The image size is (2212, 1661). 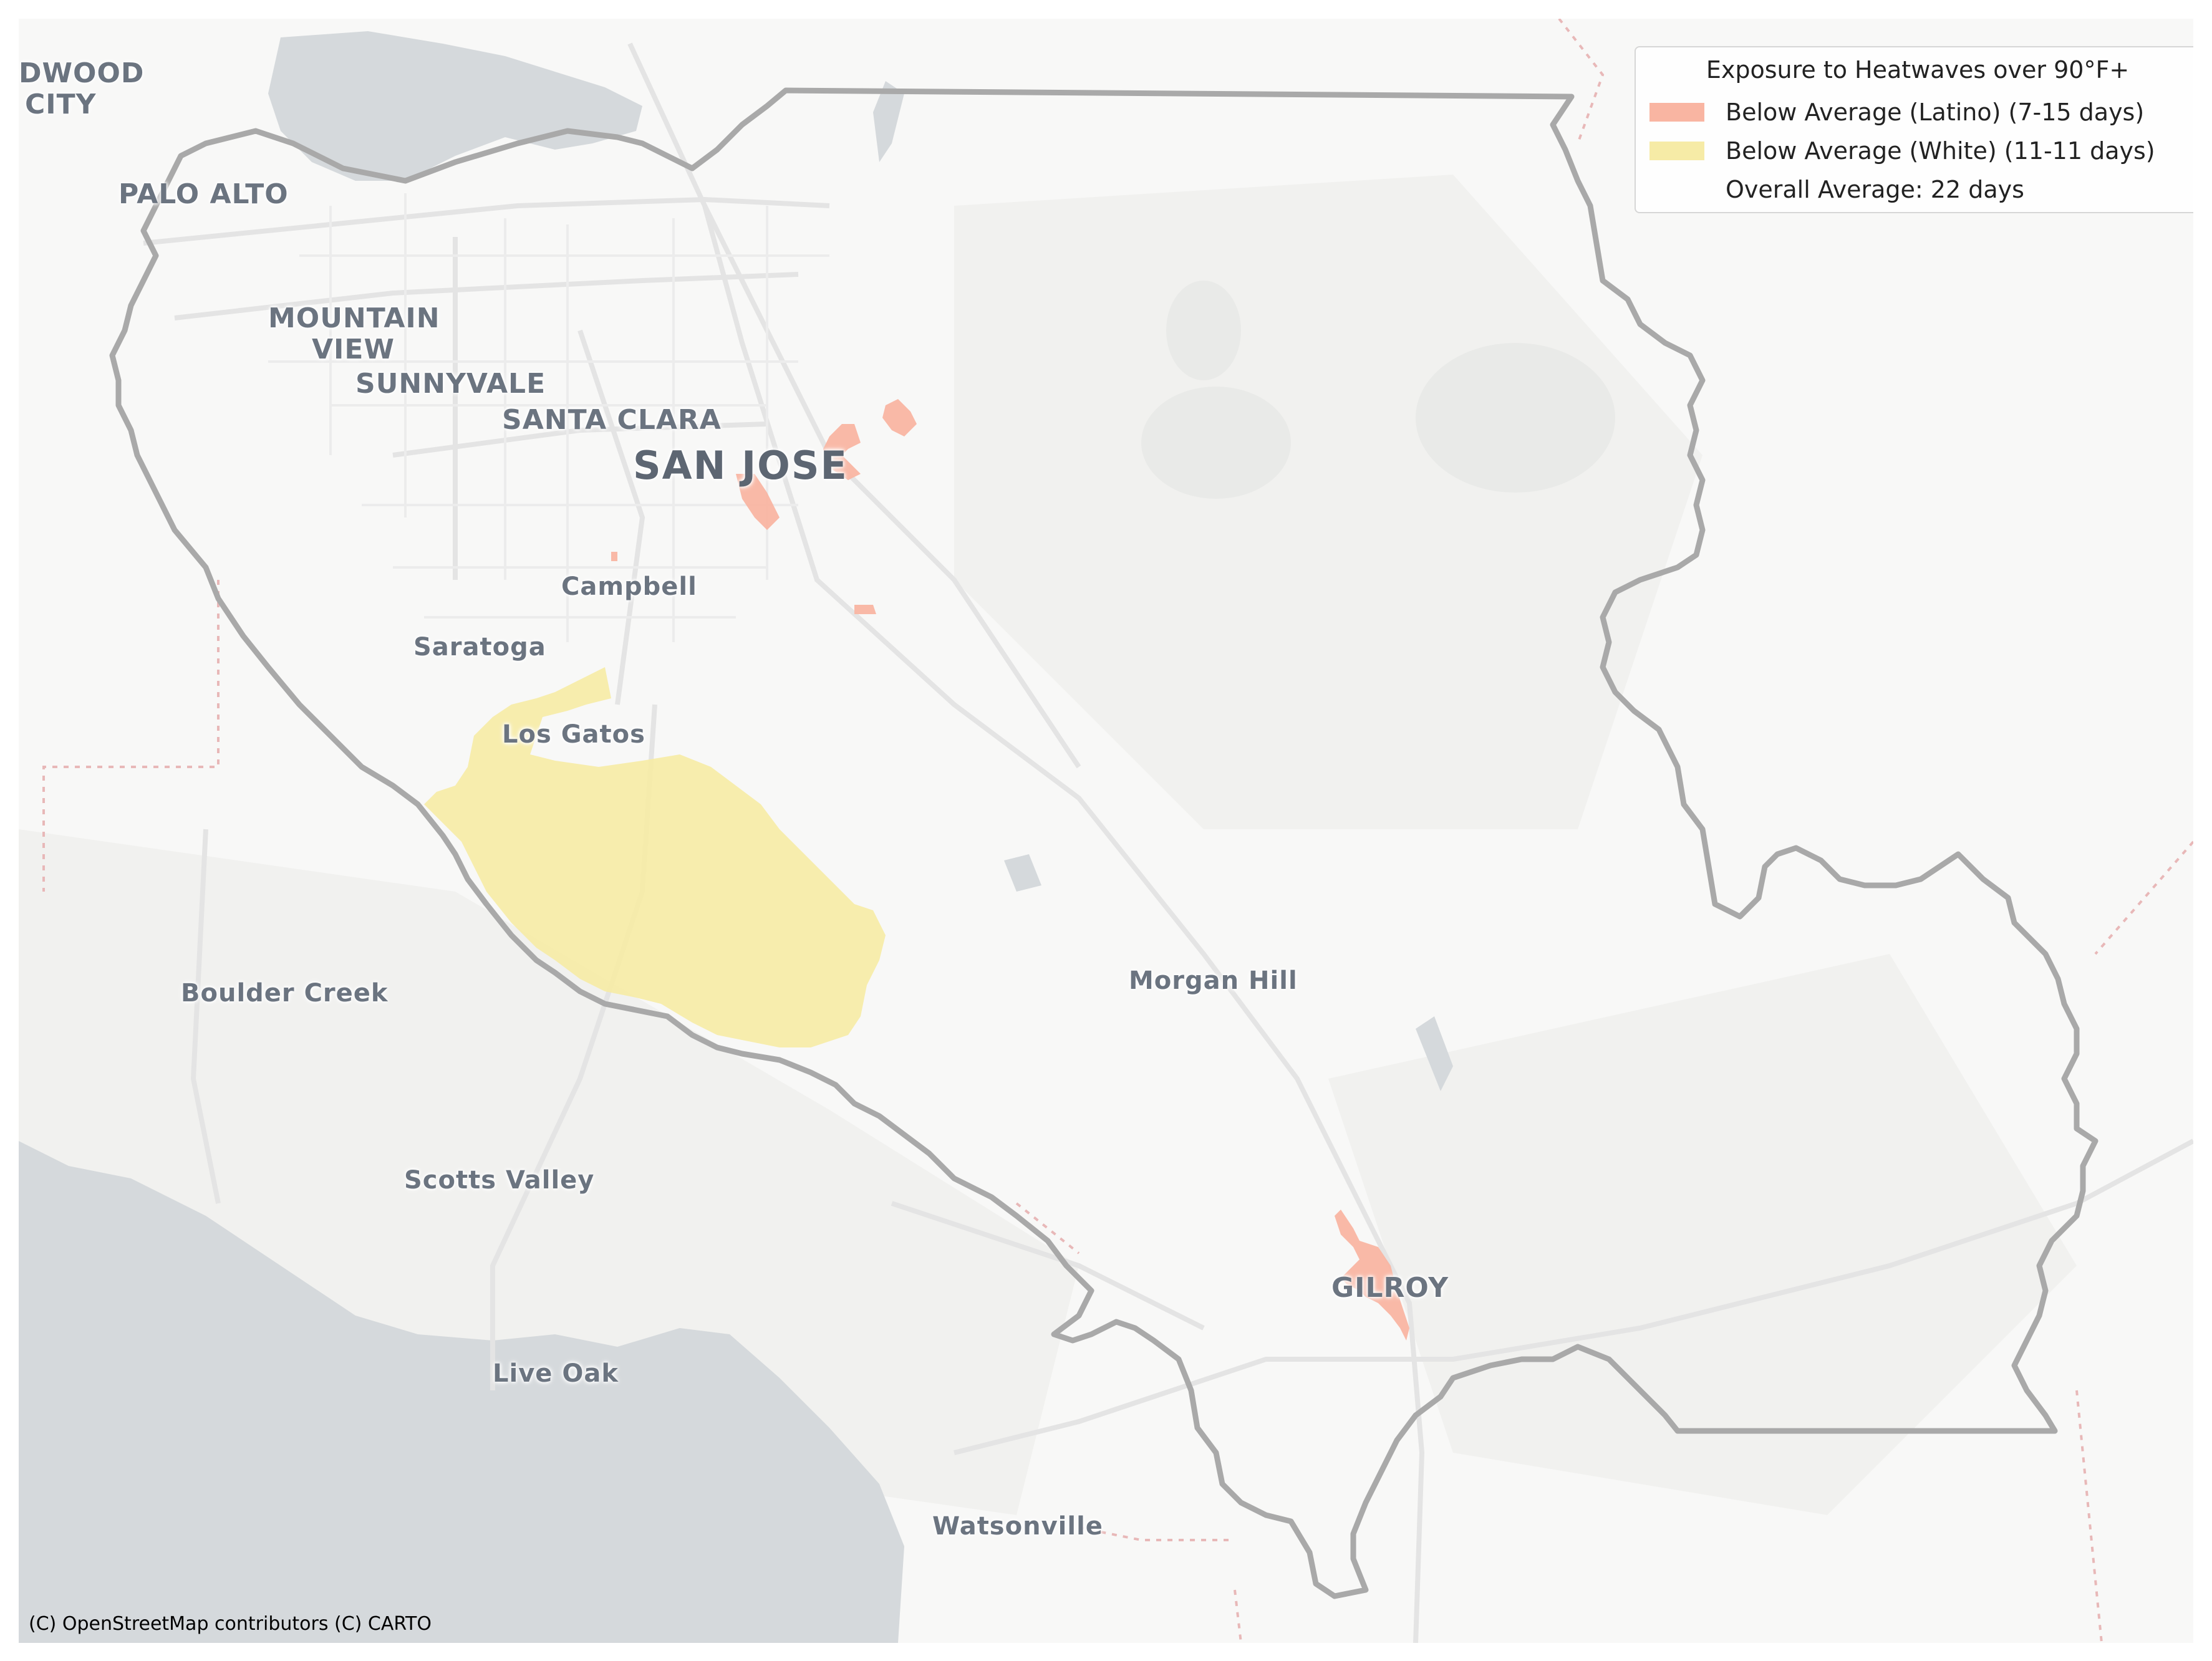 I want to click on place-label-mountain-view-2: VIEW, so click(x=353, y=349).